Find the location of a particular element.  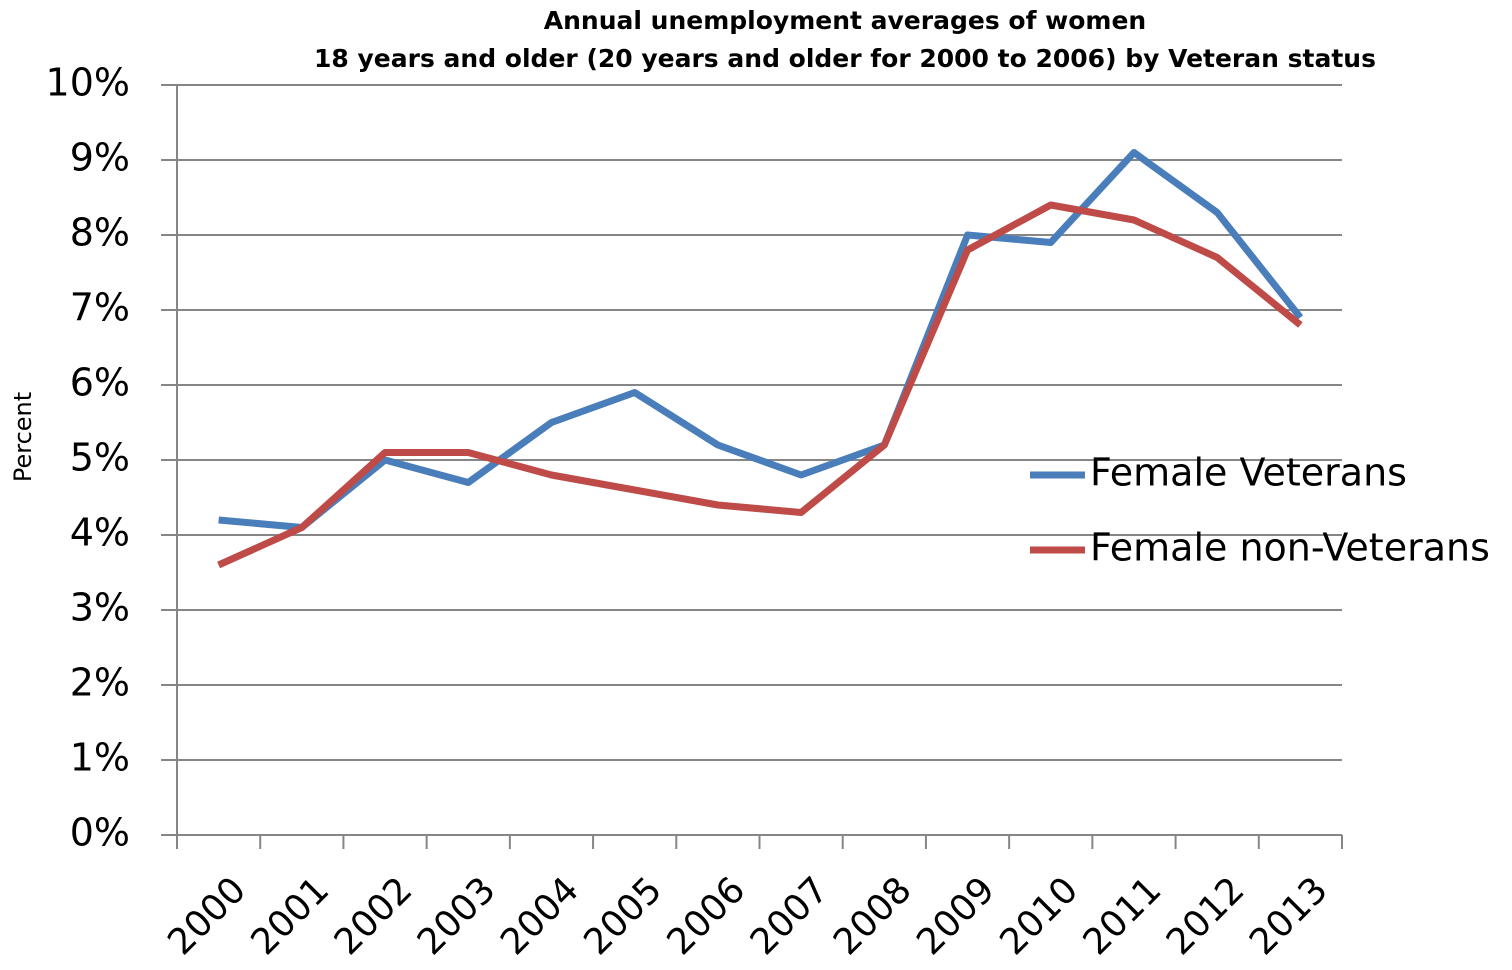

y-tick-label: 9% is located at coordinates (100, 158).